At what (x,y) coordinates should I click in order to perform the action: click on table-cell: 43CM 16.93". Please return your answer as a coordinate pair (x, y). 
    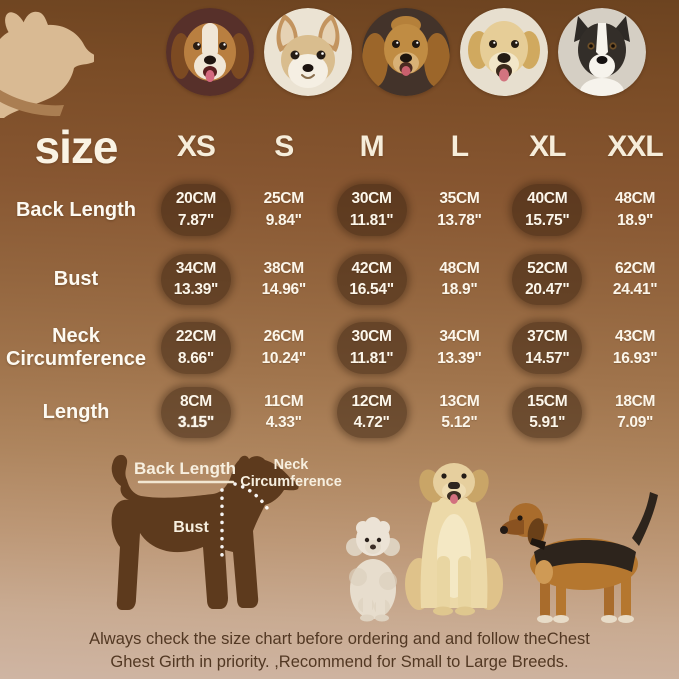
    Looking at the image, I should click on (635, 347).